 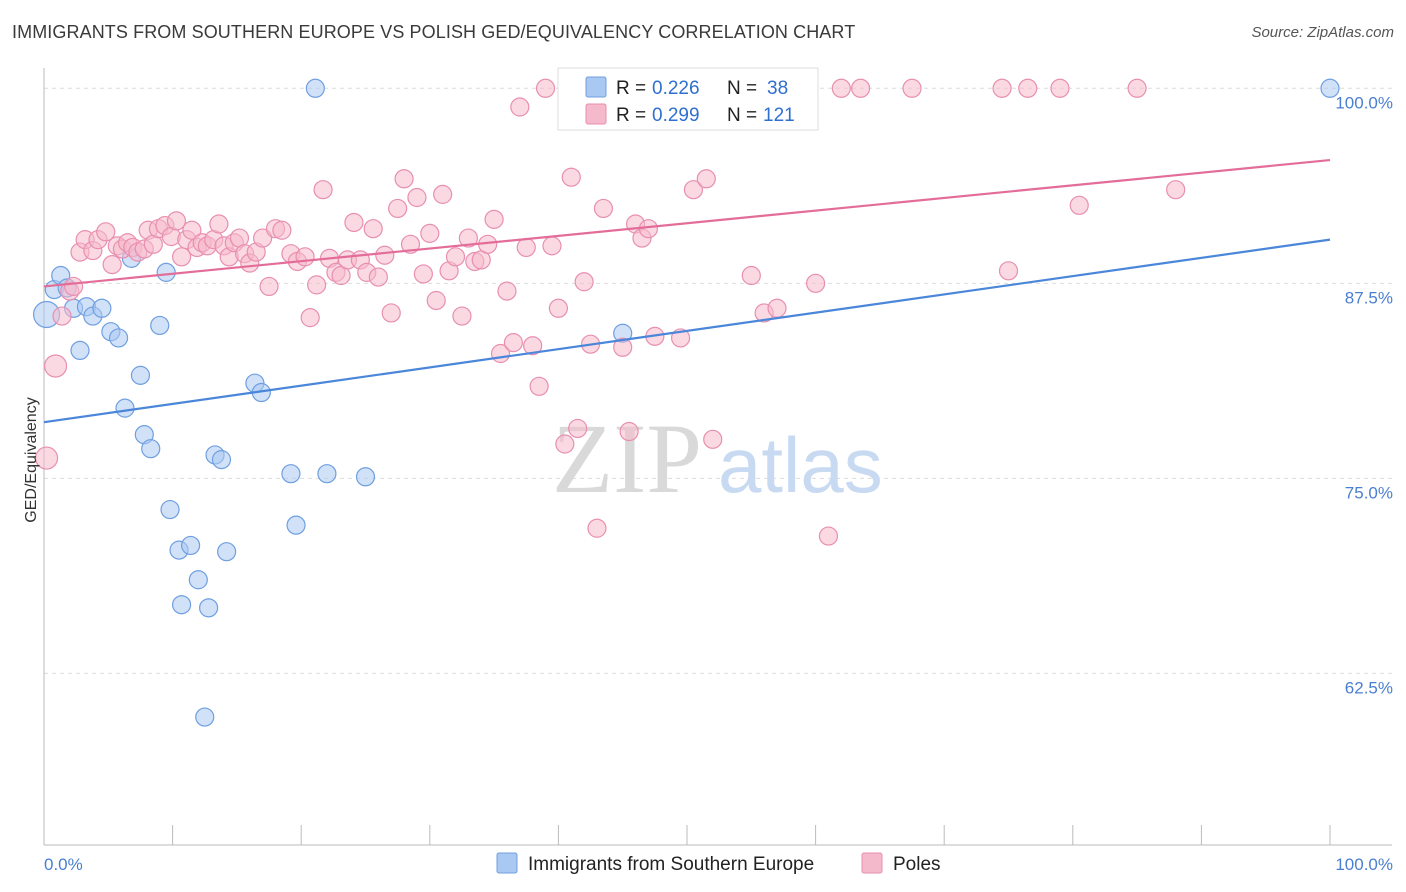 I want to click on legend-r-label-1: R =, so click(x=631, y=88).